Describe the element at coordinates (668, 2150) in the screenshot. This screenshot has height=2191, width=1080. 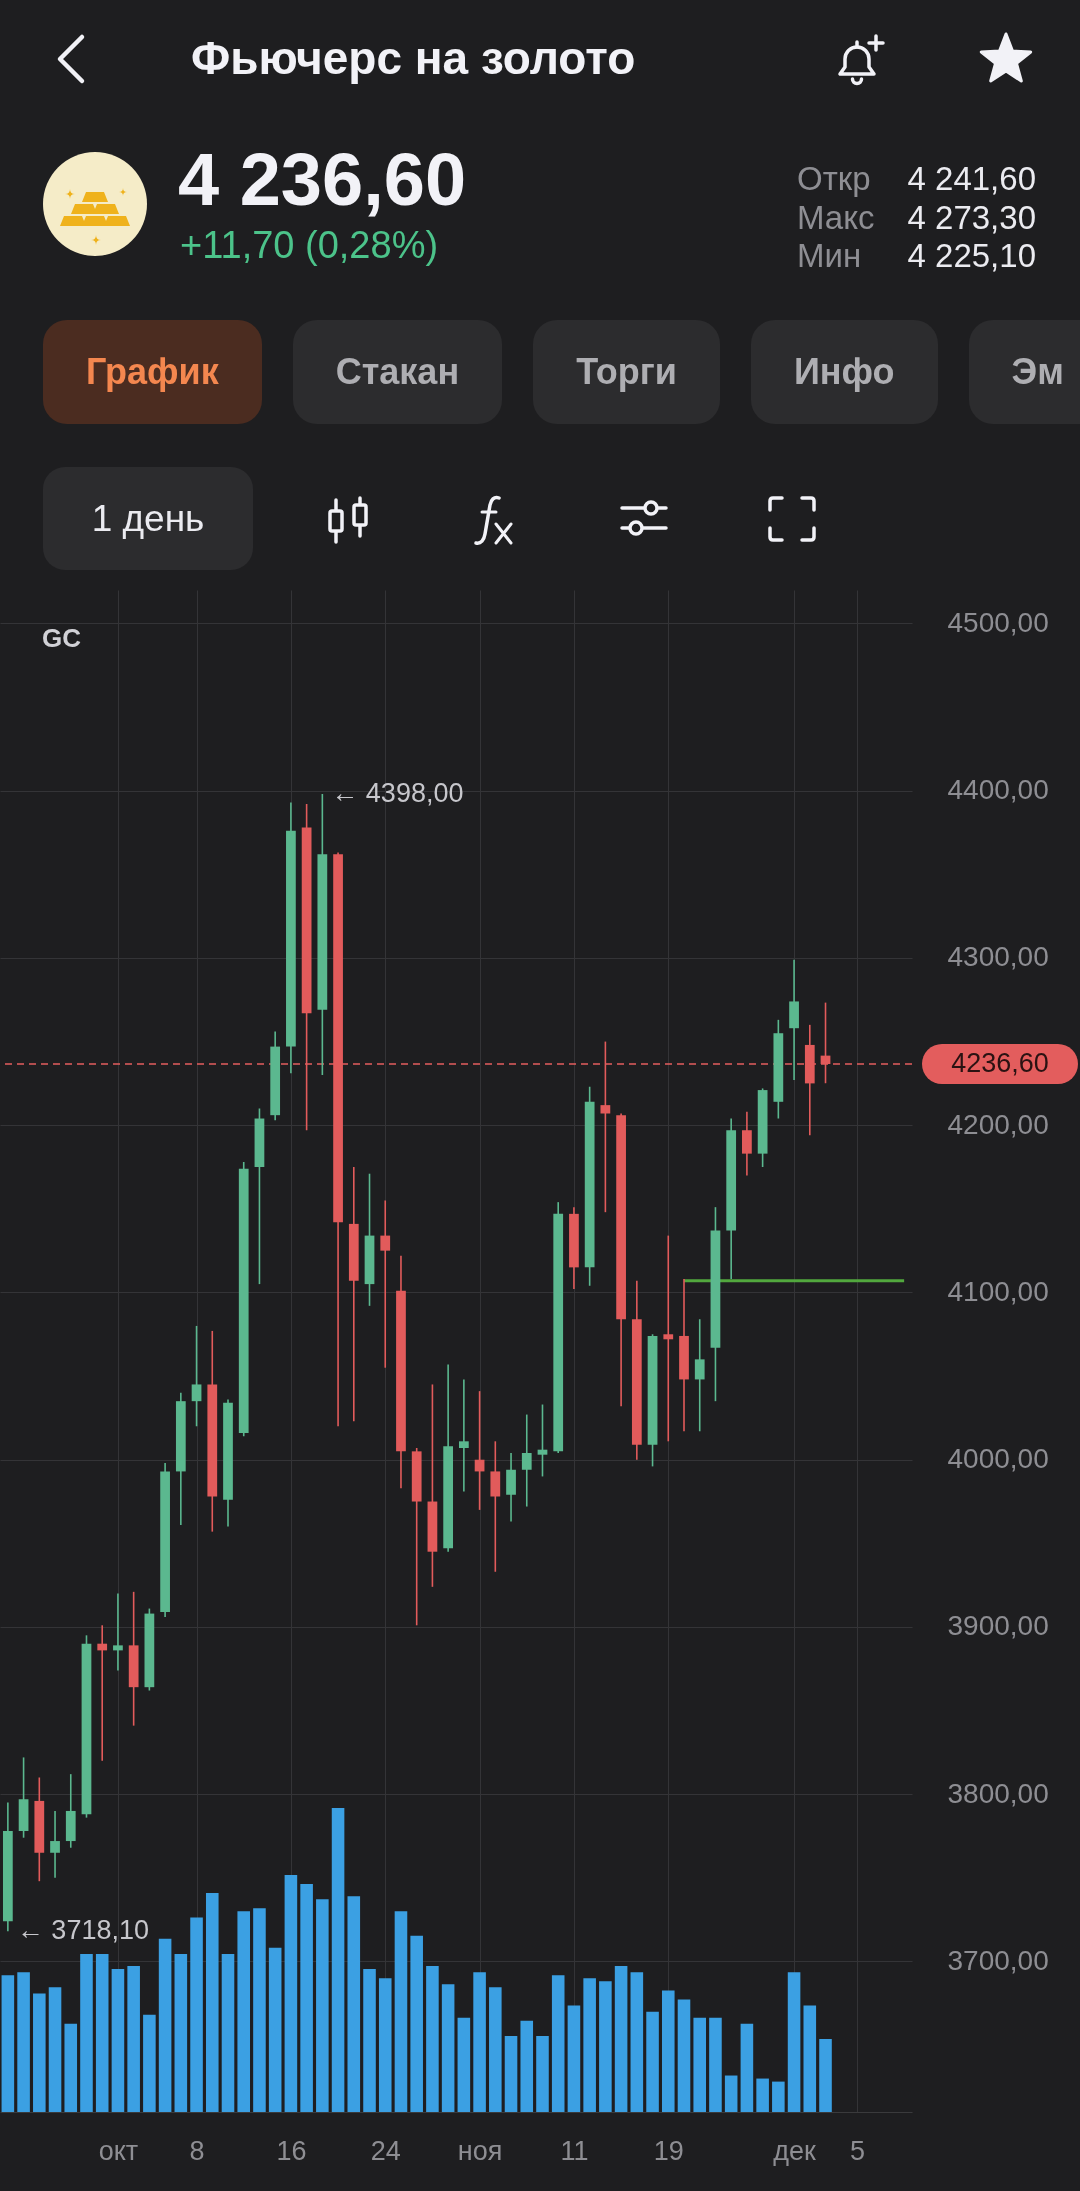
I see `x-tick-label: 19` at that location.